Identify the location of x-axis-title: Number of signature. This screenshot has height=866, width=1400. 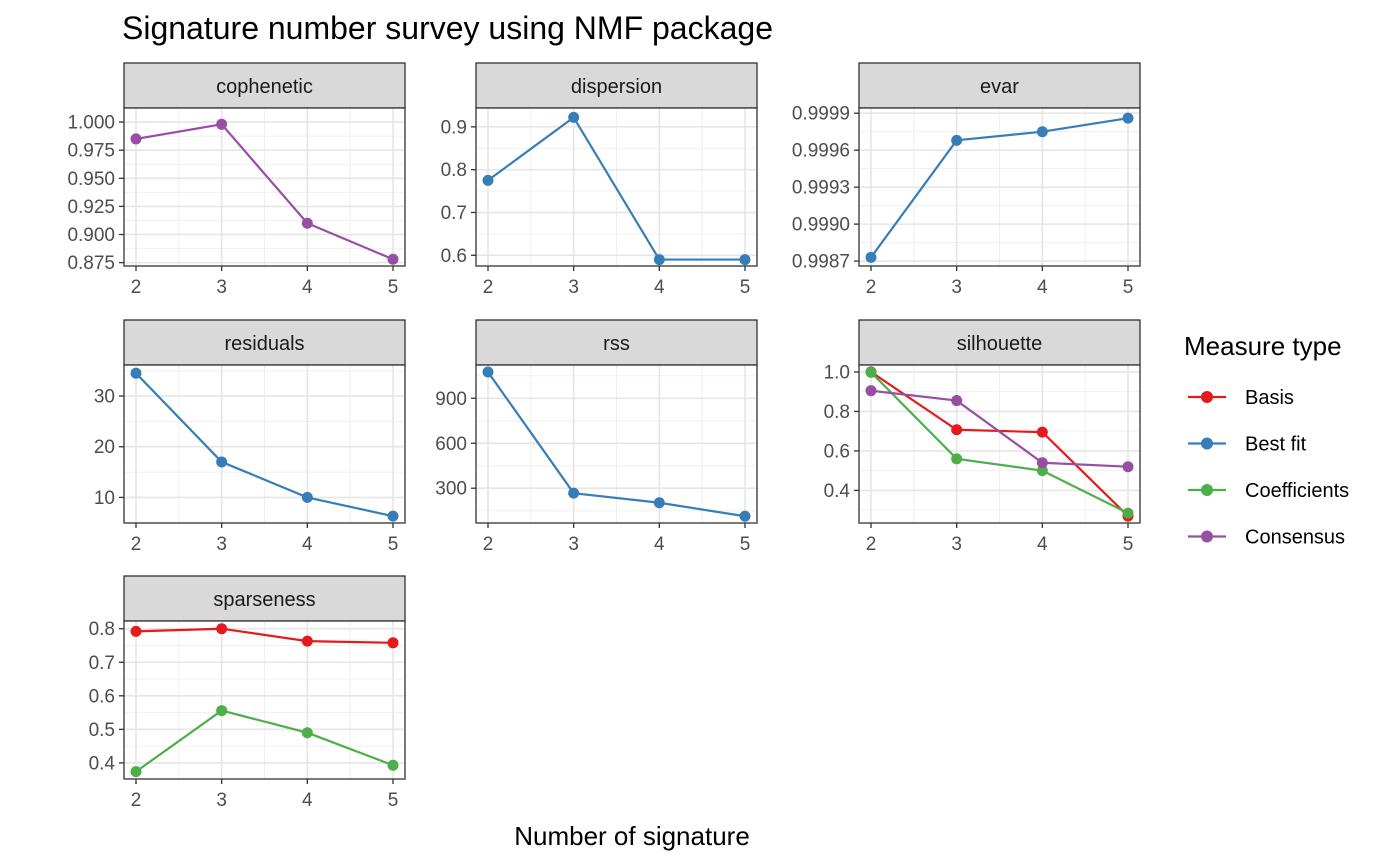
(632, 836).